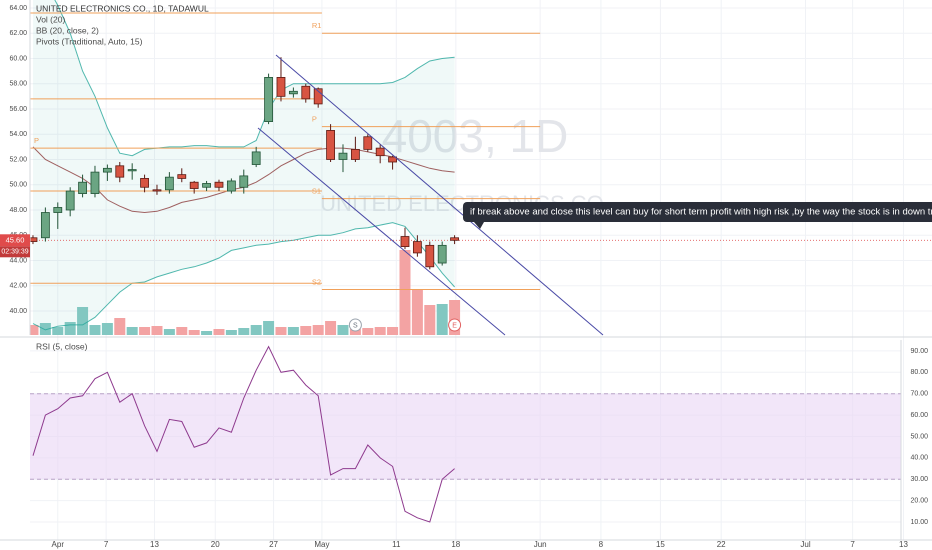 The width and height of the screenshot is (932, 550). What do you see at coordinates (721, 544) in the screenshot?
I see `x-tick-label: 22` at bounding box center [721, 544].